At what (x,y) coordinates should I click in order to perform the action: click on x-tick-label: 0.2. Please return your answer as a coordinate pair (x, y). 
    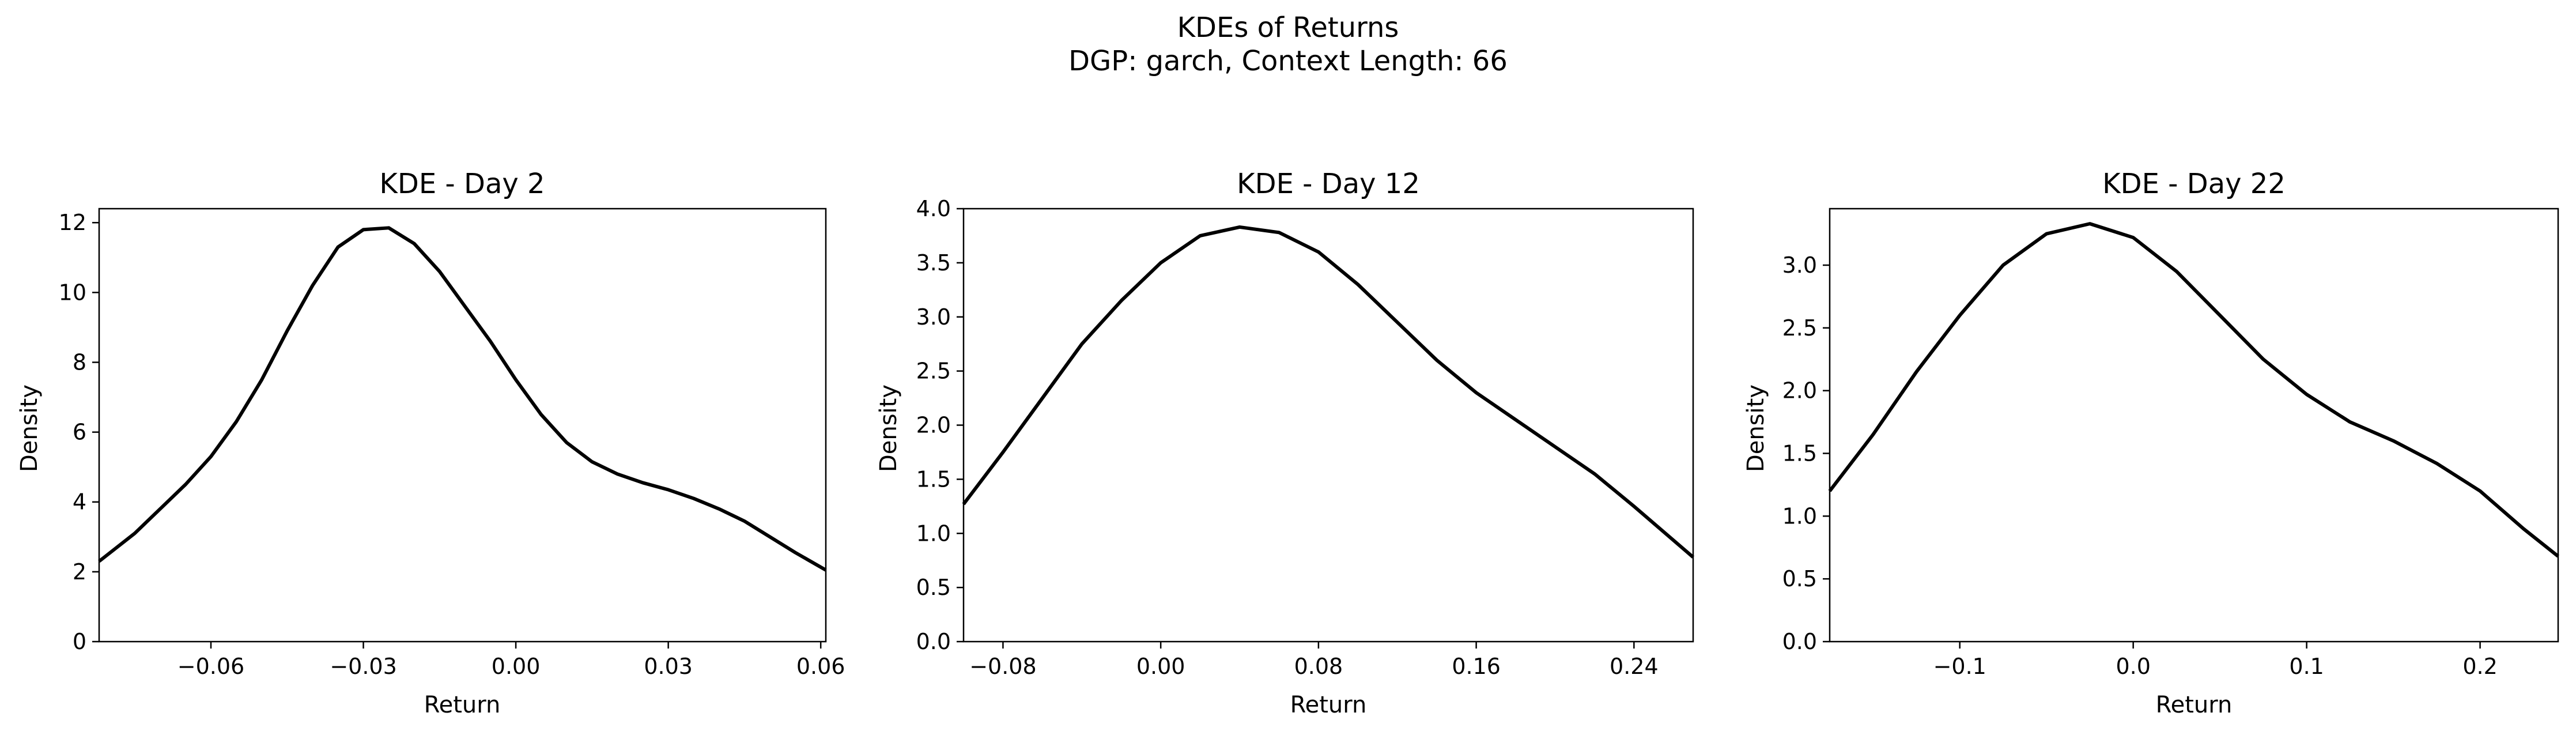
    Looking at the image, I should click on (2479, 666).